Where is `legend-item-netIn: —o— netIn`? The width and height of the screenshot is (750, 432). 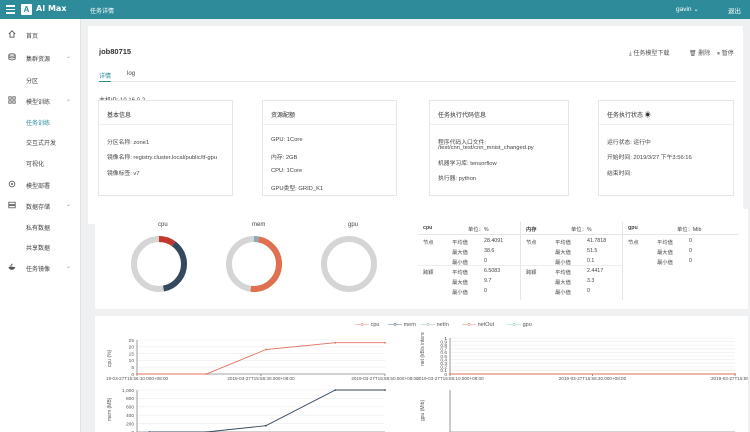
legend-item-netIn: —o— netIn is located at coordinates (435, 325).